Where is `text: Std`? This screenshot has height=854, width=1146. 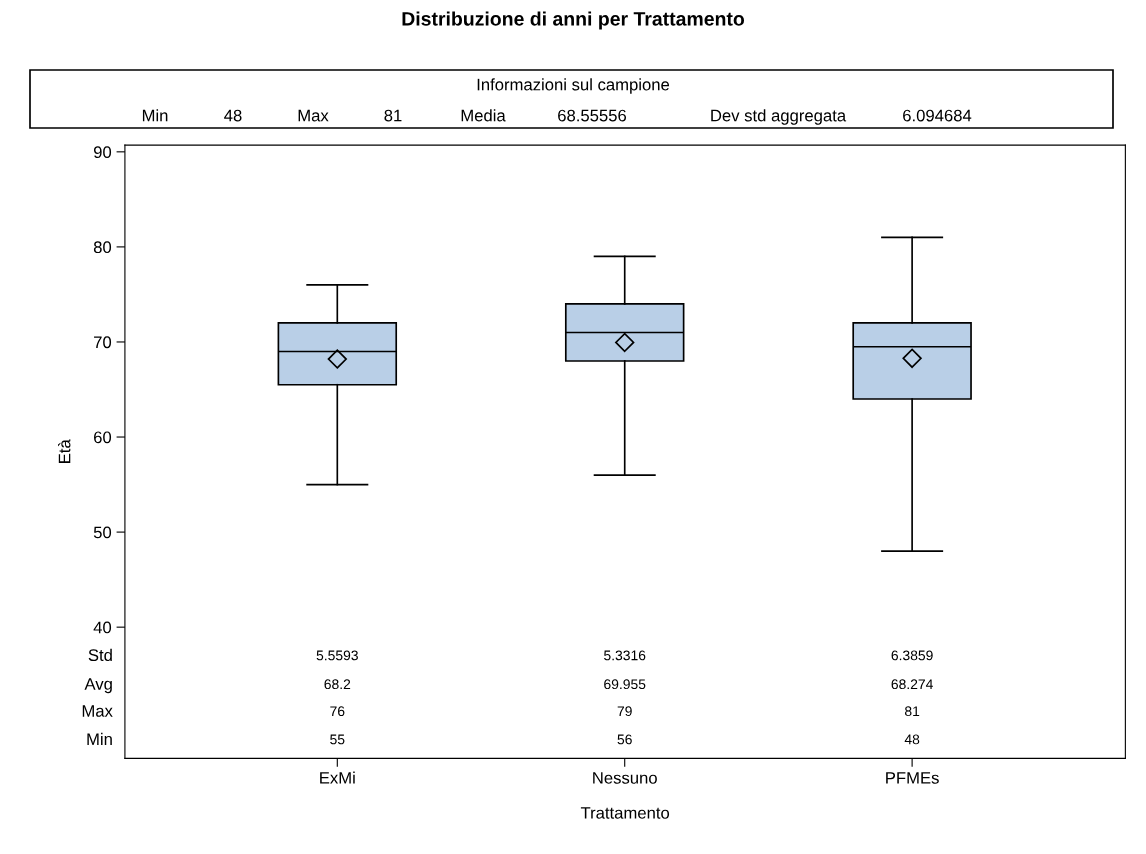
text: Std is located at coordinates (100, 655).